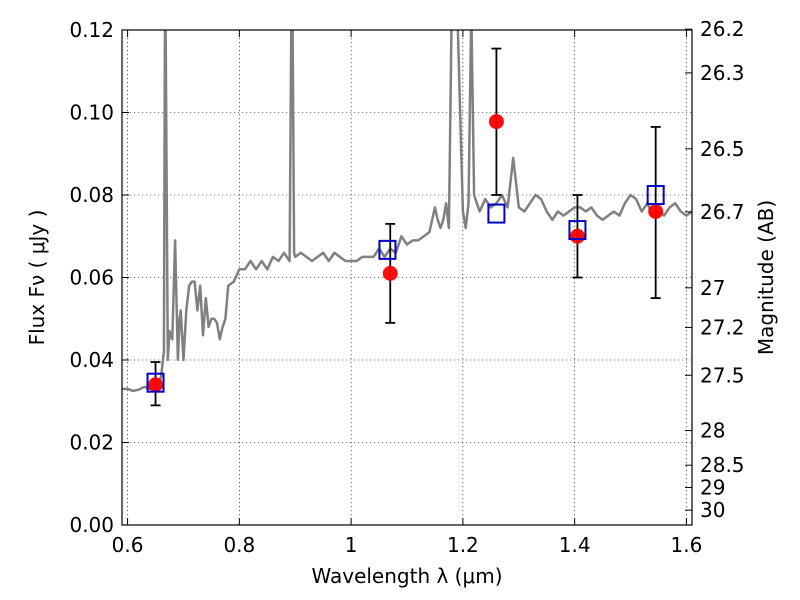 This screenshot has height=600, width=800. Describe the element at coordinates (722, 29) in the screenshot. I see `y2-tick-label: 26.2` at that location.